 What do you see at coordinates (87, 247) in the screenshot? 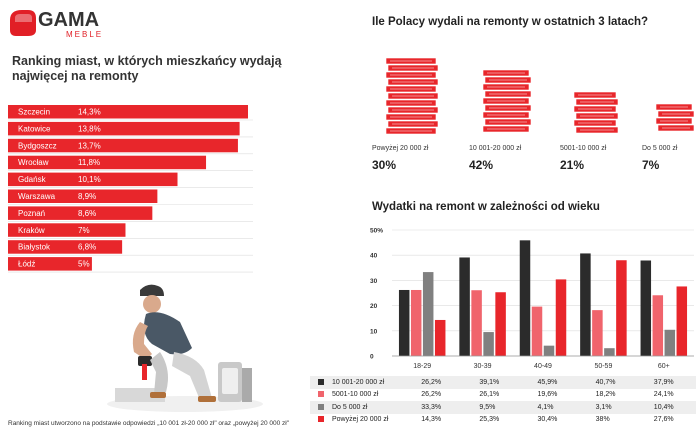
I see `rank-value-label: 6,8%` at bounding box center [87, 247].